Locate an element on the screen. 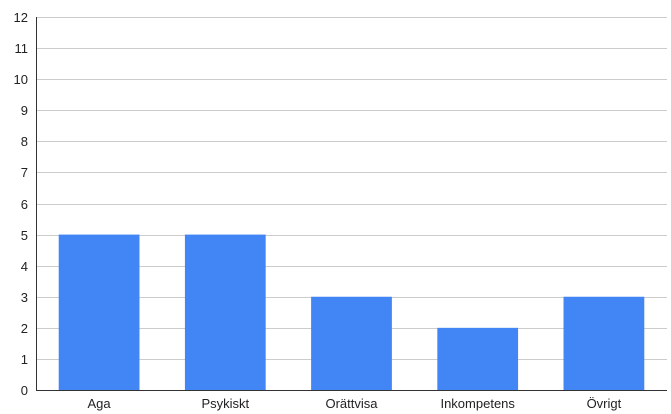 This screenshot has height=414, width=671. x-tick-label: Aga is located at coordinates (100, 403).